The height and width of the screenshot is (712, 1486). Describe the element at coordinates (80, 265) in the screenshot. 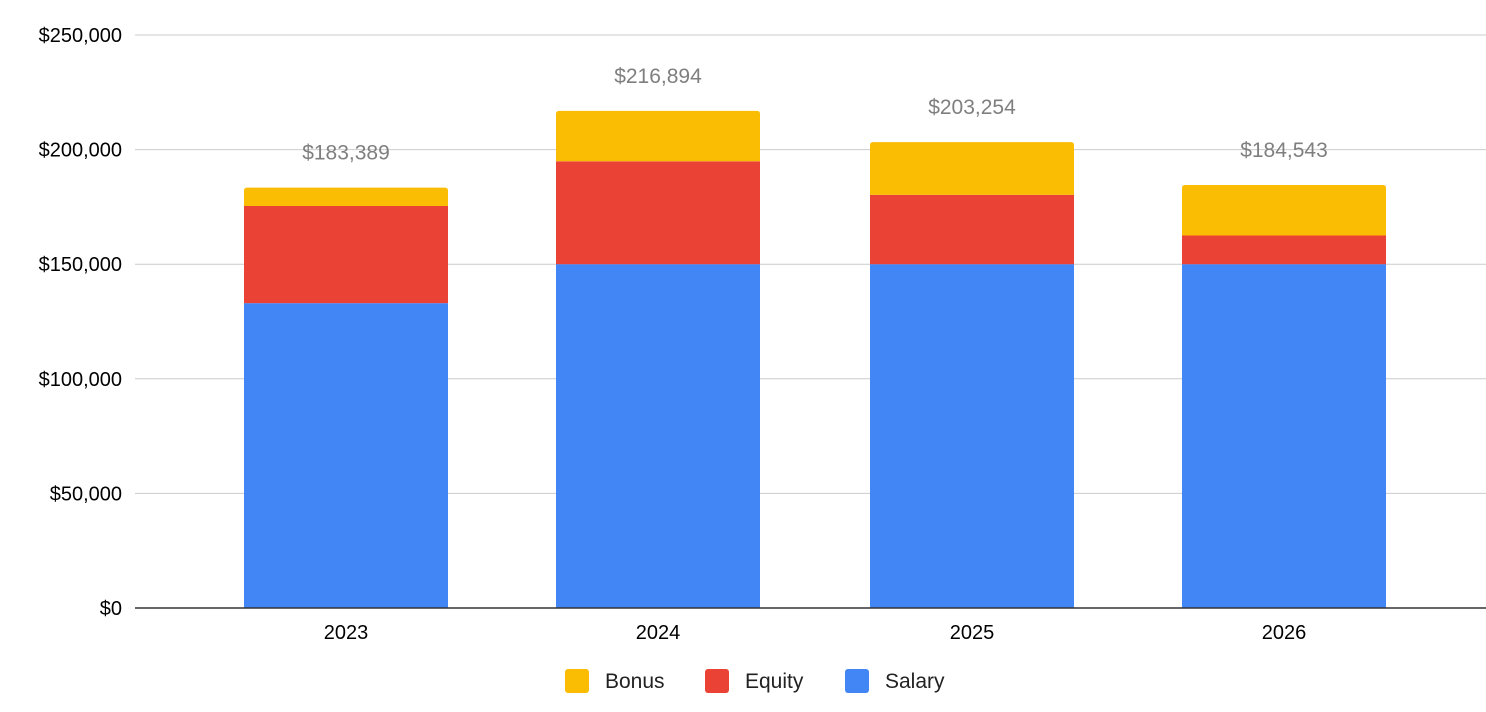

I see `y-tick-label: $150,000` at that location.